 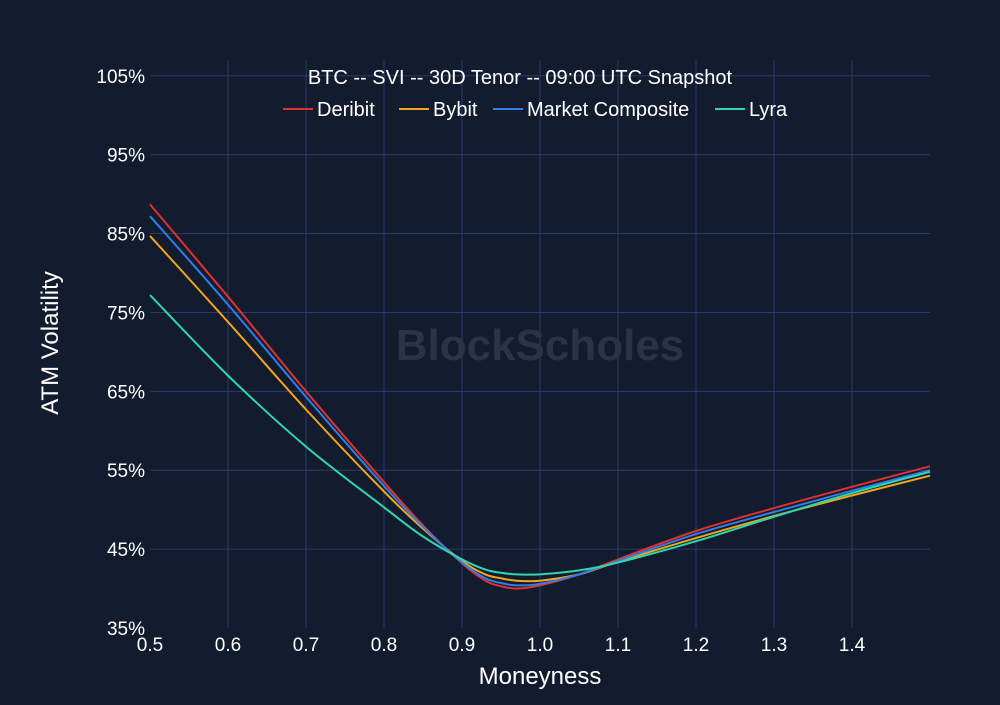 I want to click on legend-label: Market Composite, so click(x=608, y=110).